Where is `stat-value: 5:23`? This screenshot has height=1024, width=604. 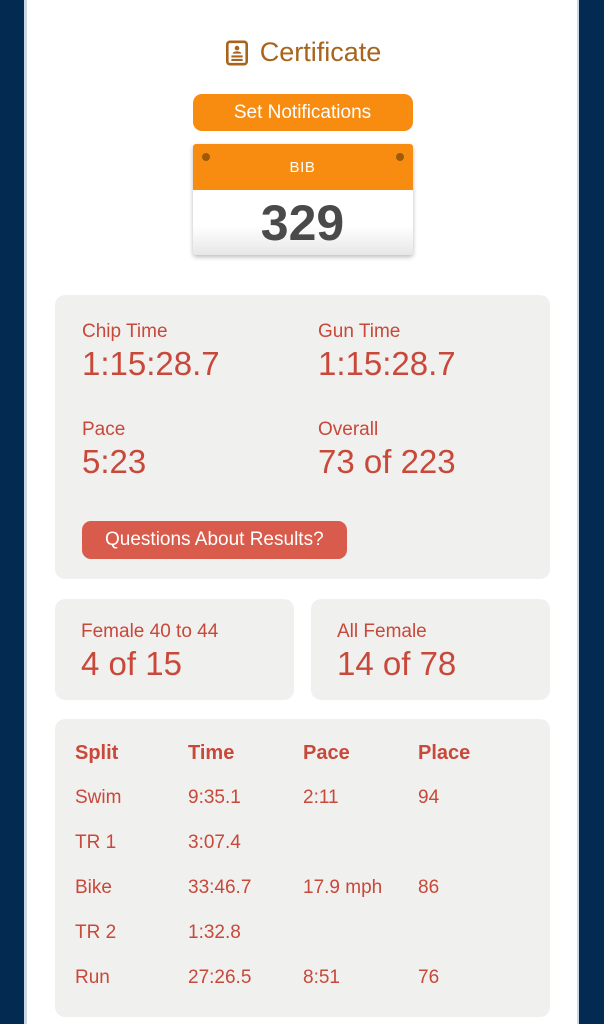 stat-value: 5:23 is located at coordinates (114, 461).